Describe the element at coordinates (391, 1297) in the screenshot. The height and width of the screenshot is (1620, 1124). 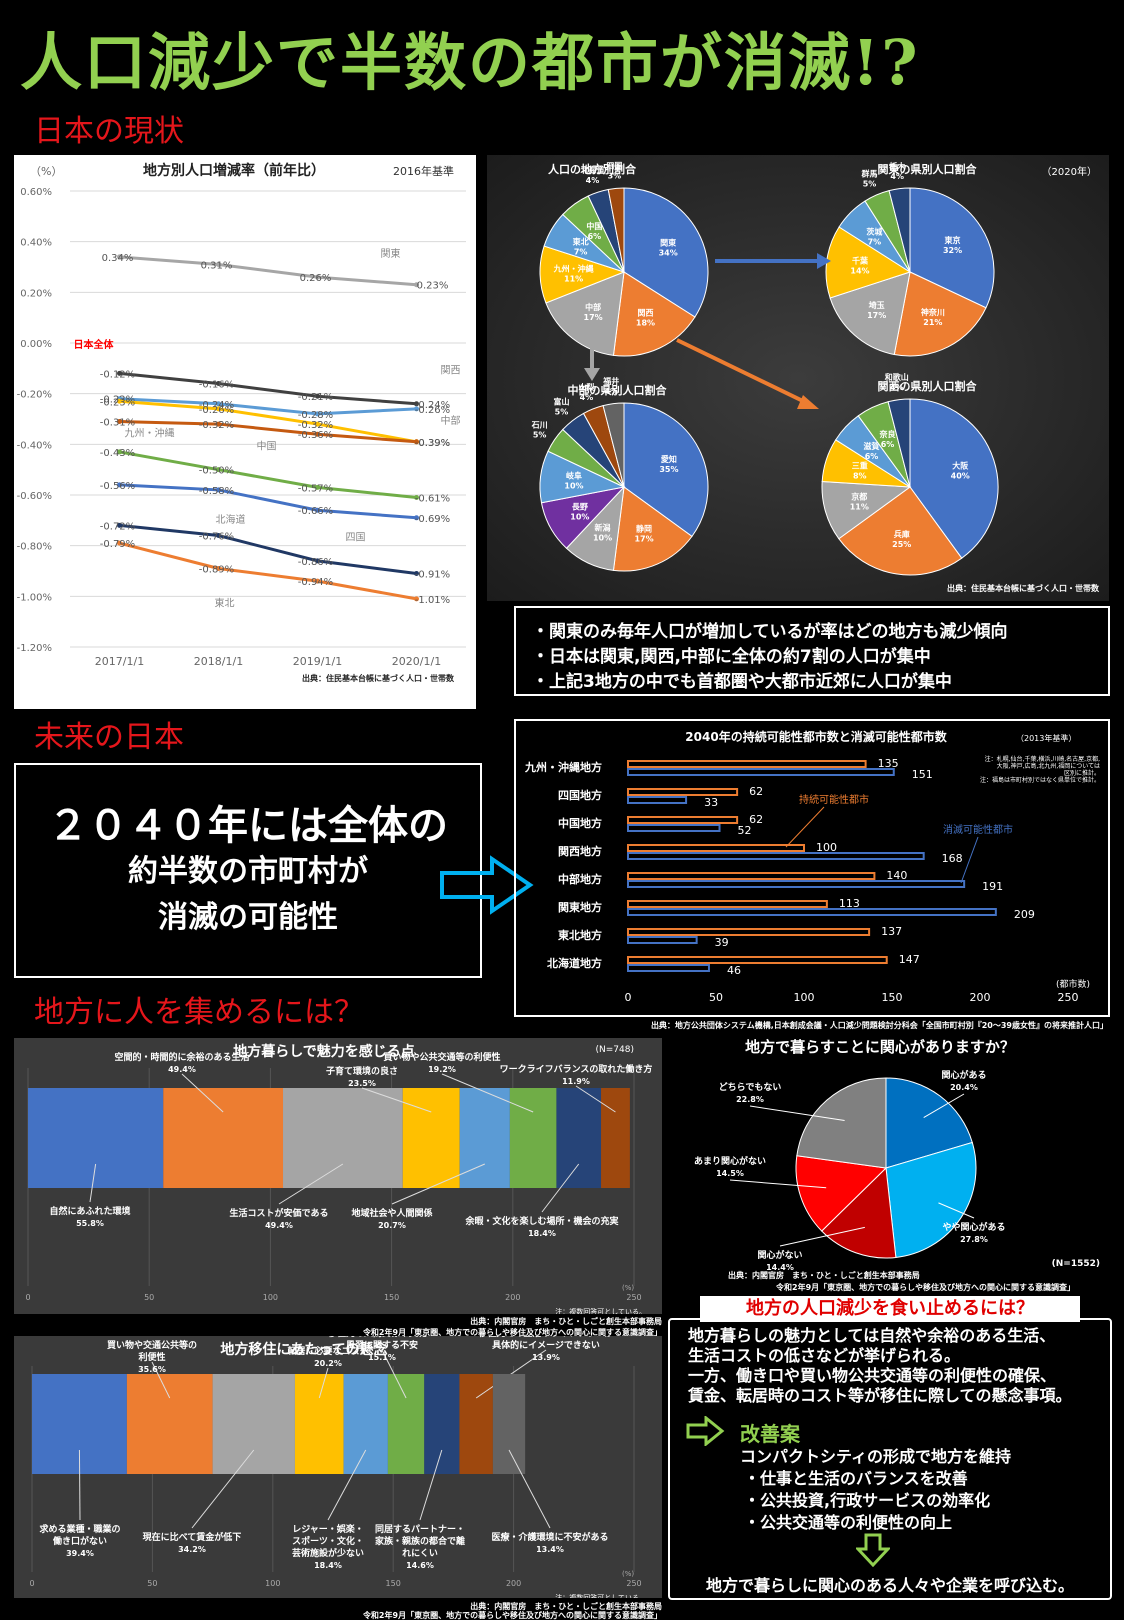
I see `stack-x-tick: 150` at that location.